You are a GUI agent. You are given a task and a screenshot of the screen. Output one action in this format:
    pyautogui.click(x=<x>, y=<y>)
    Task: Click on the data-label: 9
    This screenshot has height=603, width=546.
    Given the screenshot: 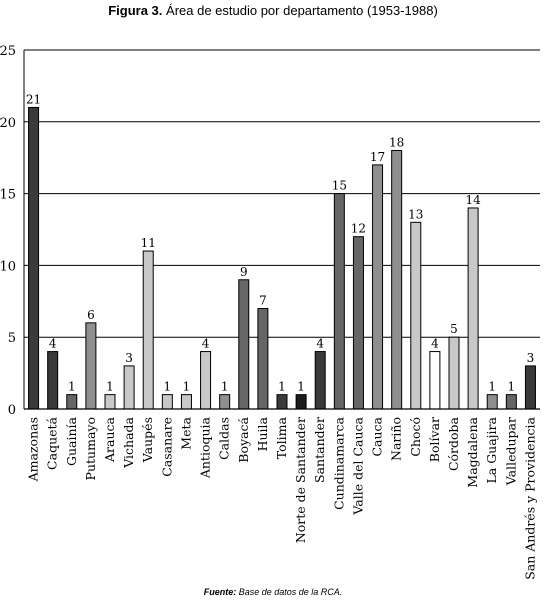 What is the action you would take?
    pyautogui.click(x=244, y=272)
    